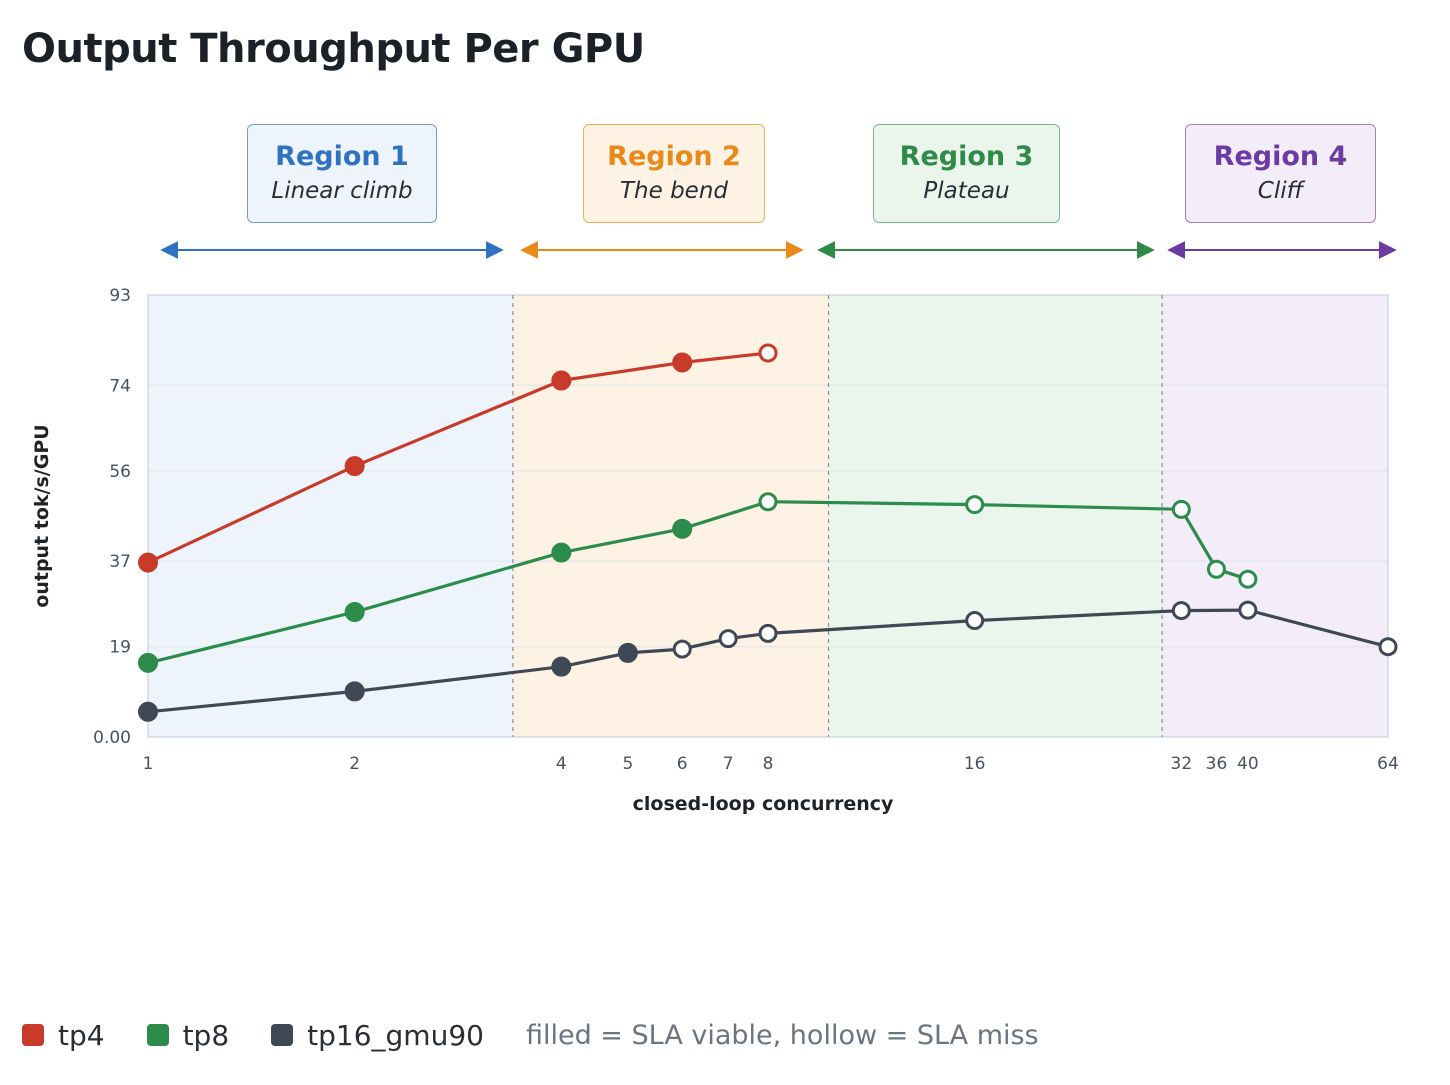 The image size is (1450, 1085). What do you see at coordinates (1248, 764) in the screenshot?
I see `x-tick-label: 40` at bounding box center [1248, 764].